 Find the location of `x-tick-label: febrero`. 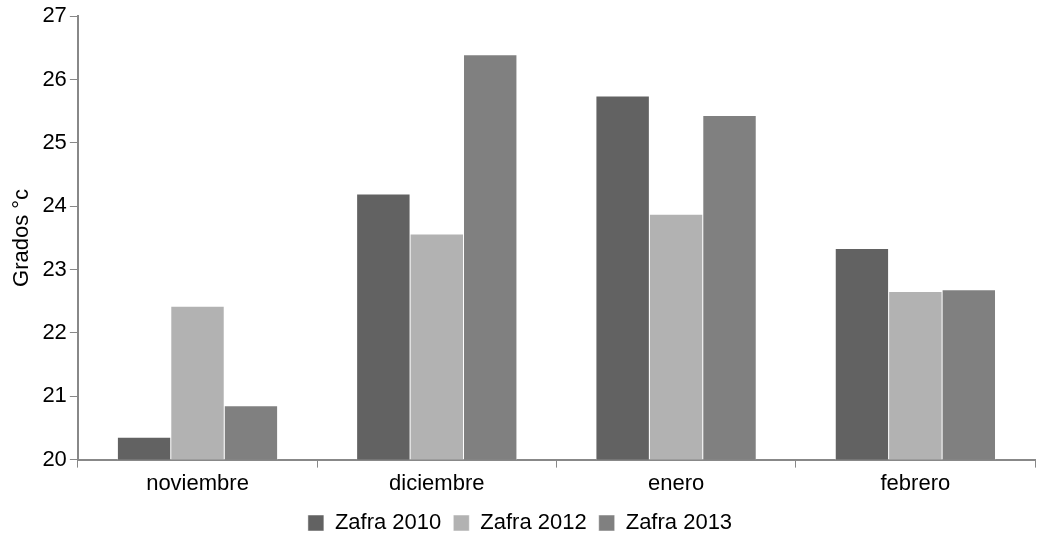

x-tick-label: febrero is located at coordinates (915, 482).